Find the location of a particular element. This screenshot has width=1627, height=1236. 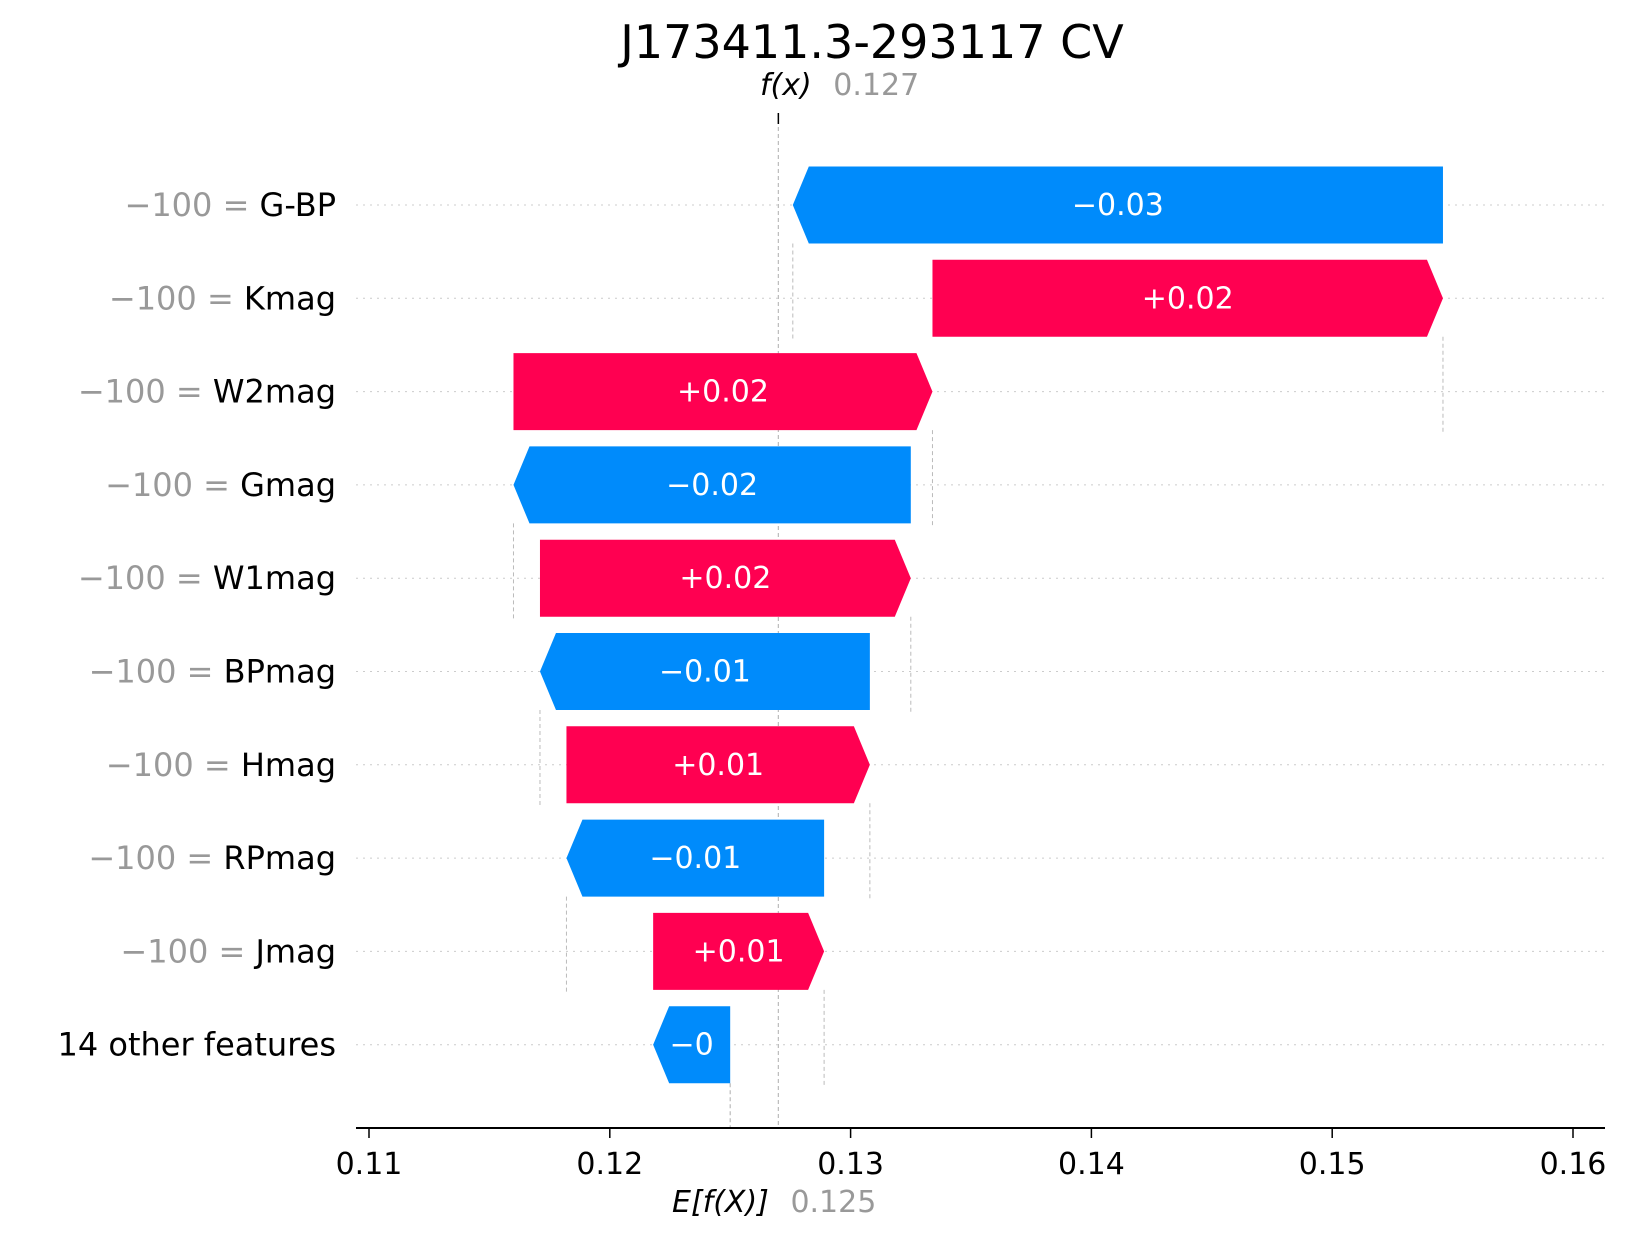

chart-title: J173411.3-293117 CV is located at coordinates (870, 42).